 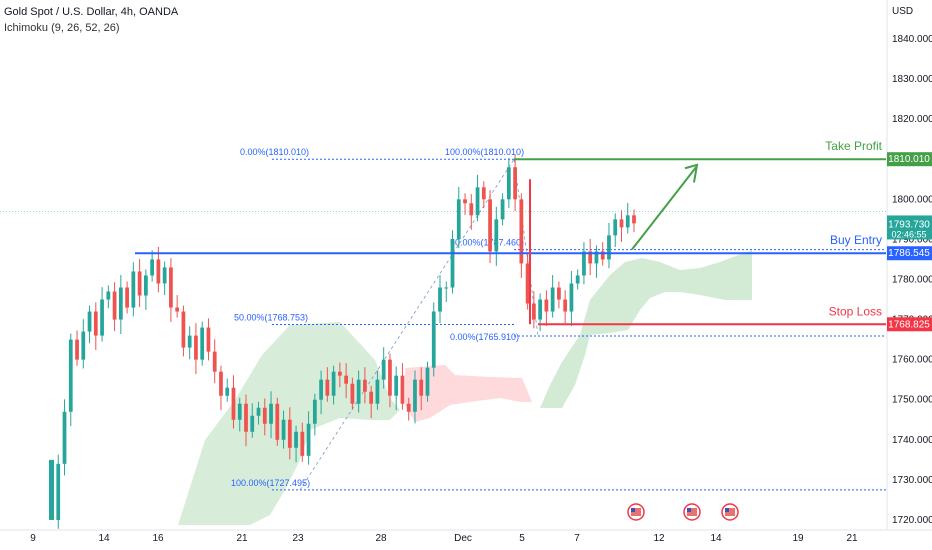 I want to click on countdown-label: 02:46:55, so click(x=908, y=234).